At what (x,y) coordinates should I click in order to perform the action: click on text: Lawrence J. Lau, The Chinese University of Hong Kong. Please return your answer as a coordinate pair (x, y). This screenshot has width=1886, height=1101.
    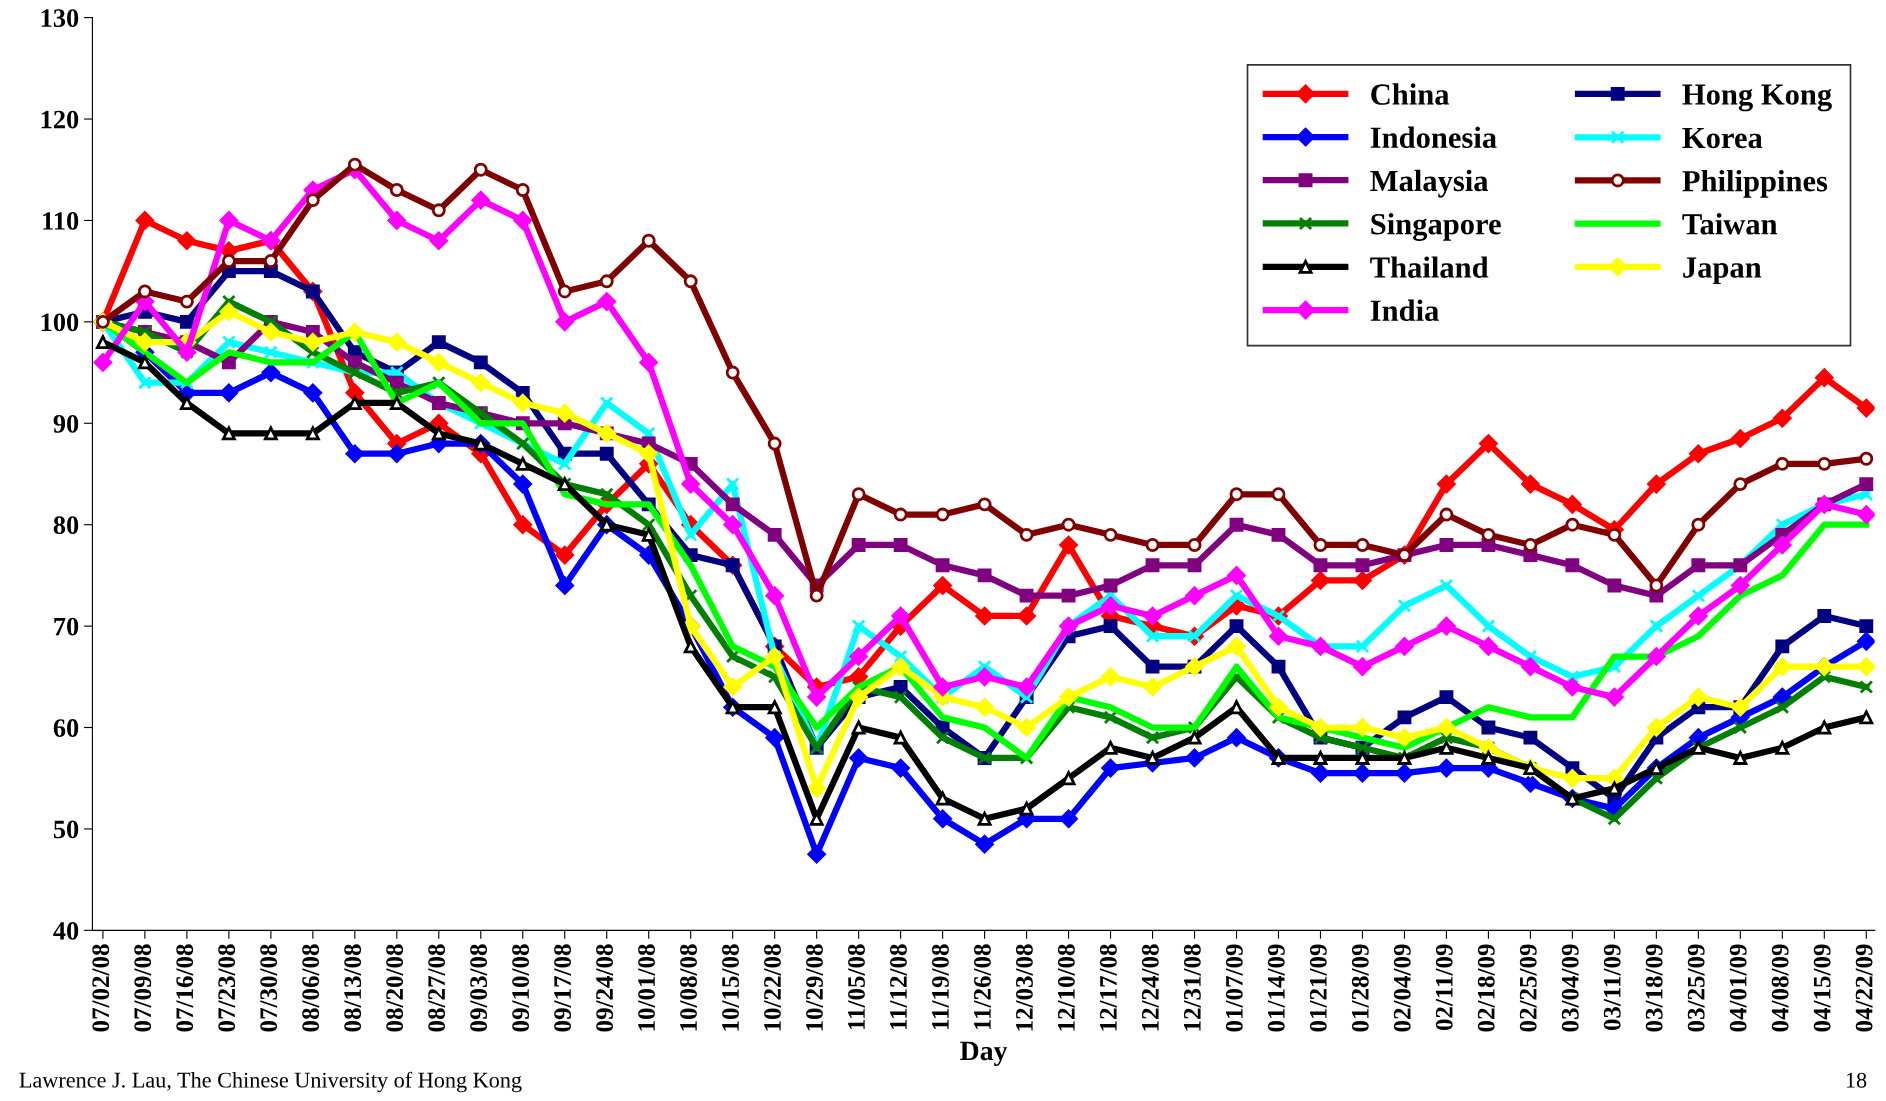
    Looking at the image, I should click on (270, 1082).